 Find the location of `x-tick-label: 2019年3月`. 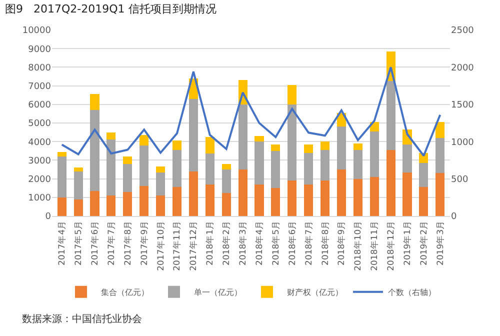

x-tick-label: 2019年3月 is located at coordinates (440, 243).